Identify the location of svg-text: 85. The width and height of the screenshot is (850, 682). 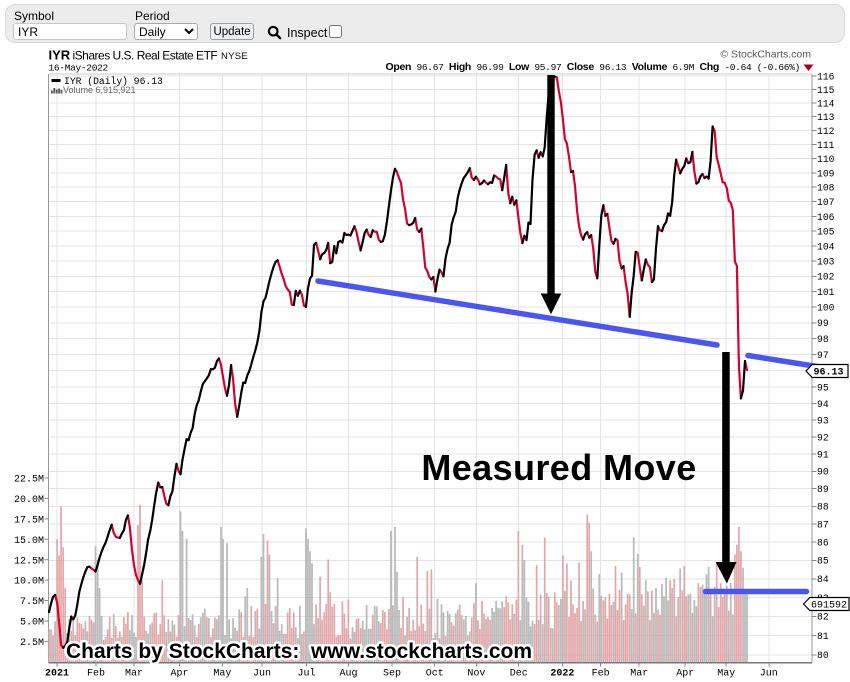
(823, 561).